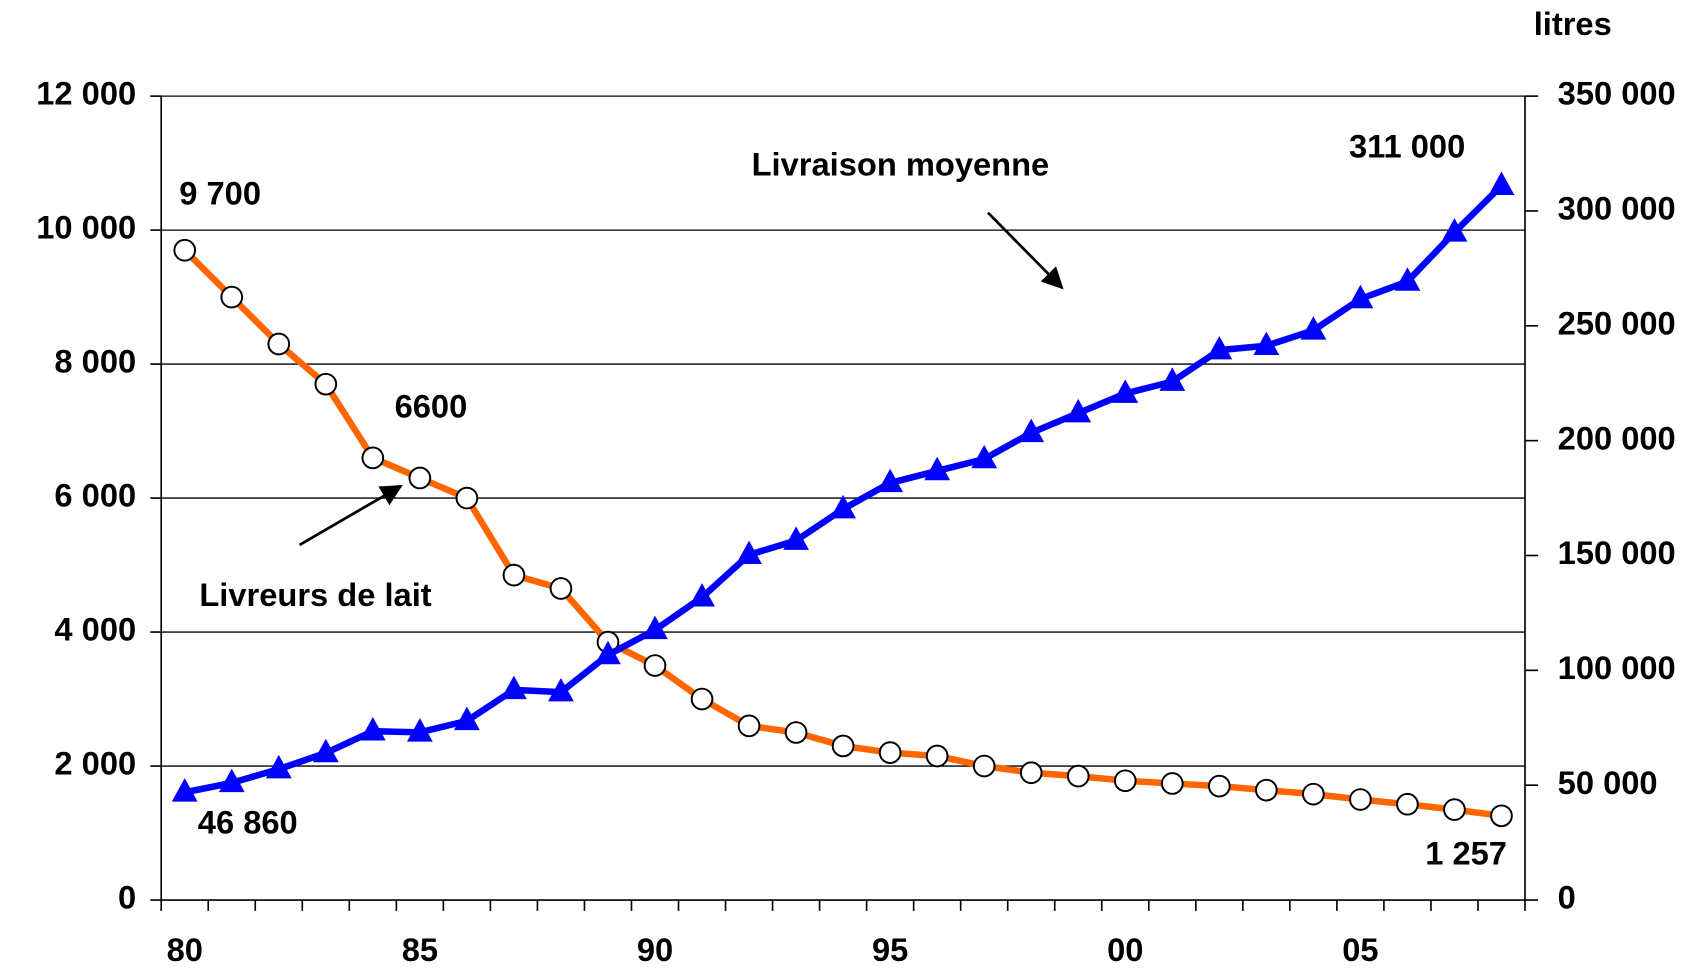 The width and height of the screenshot is (1708, 970). What do you see at coordinates (420, 949) in the screenshot?
I see `x-tick-label: 85` at bounding box center [420, 949].